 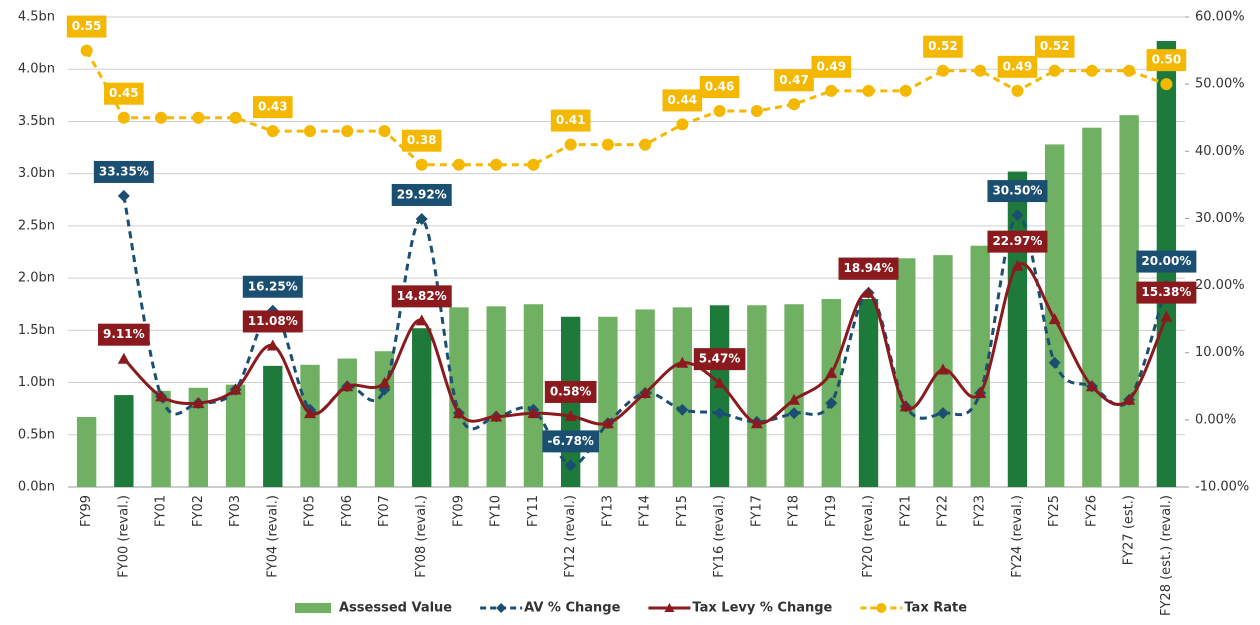 What do you see at coordinates (942, 511) in the screenshot?
I see `x-tick-label: FY22` at bounding box center [942, 511].